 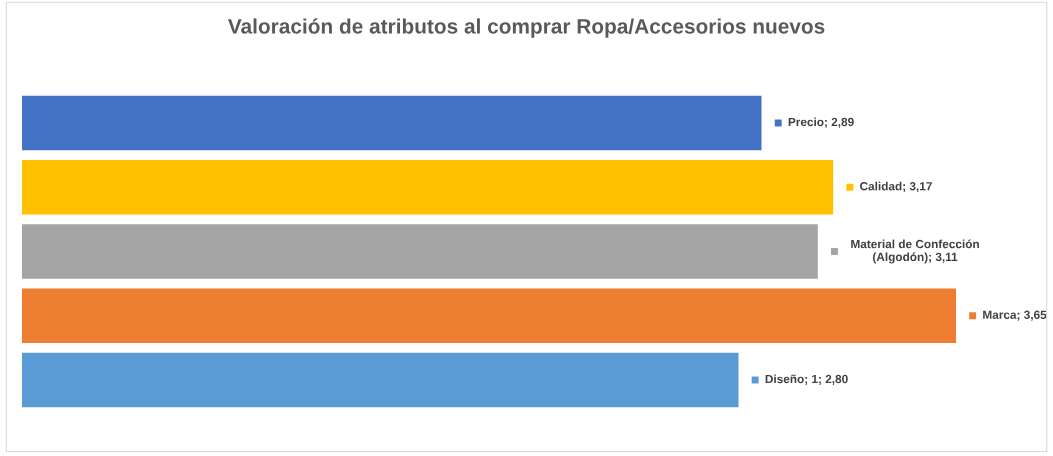 What do you see at coordinates (821, 122) in the screenshot?
I see `data-label: Precio; 2,89` at bounding box center [821, 122].